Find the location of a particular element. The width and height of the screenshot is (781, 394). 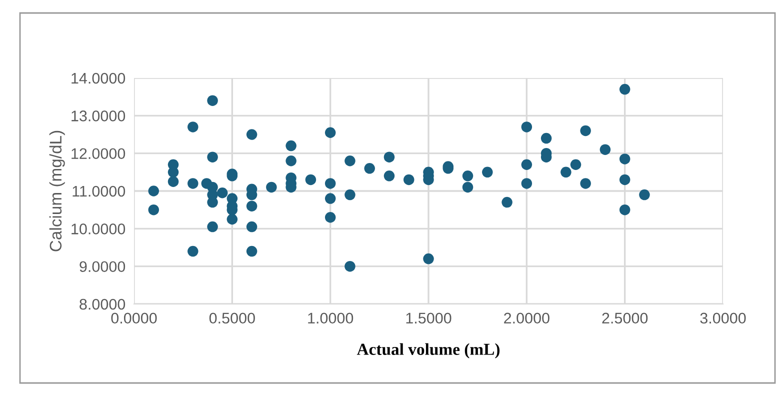

x-tick-label: 0.0000 is located at coordinates (134, 318).